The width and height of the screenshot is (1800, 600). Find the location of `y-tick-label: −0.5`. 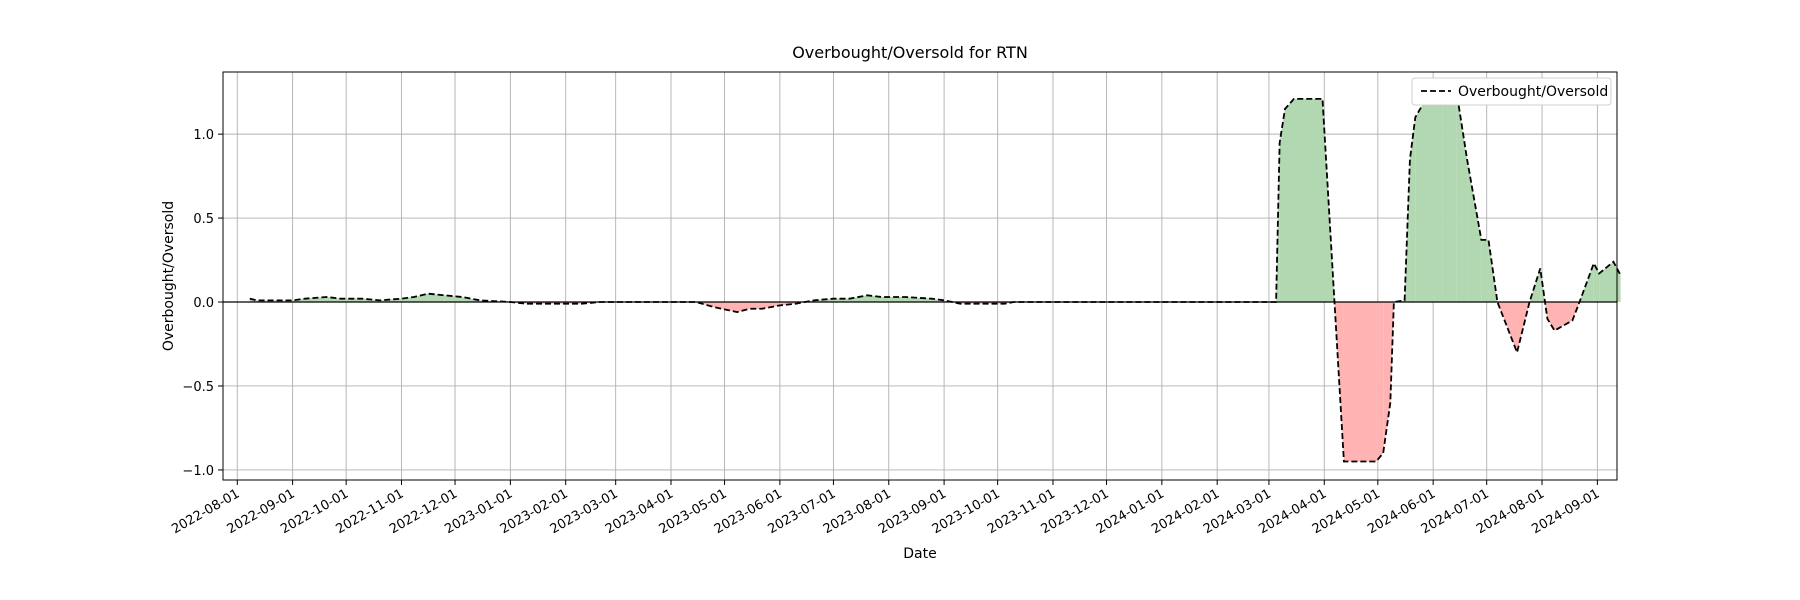

y-tick-label: −0.5 is located at coordinates (198, 387).